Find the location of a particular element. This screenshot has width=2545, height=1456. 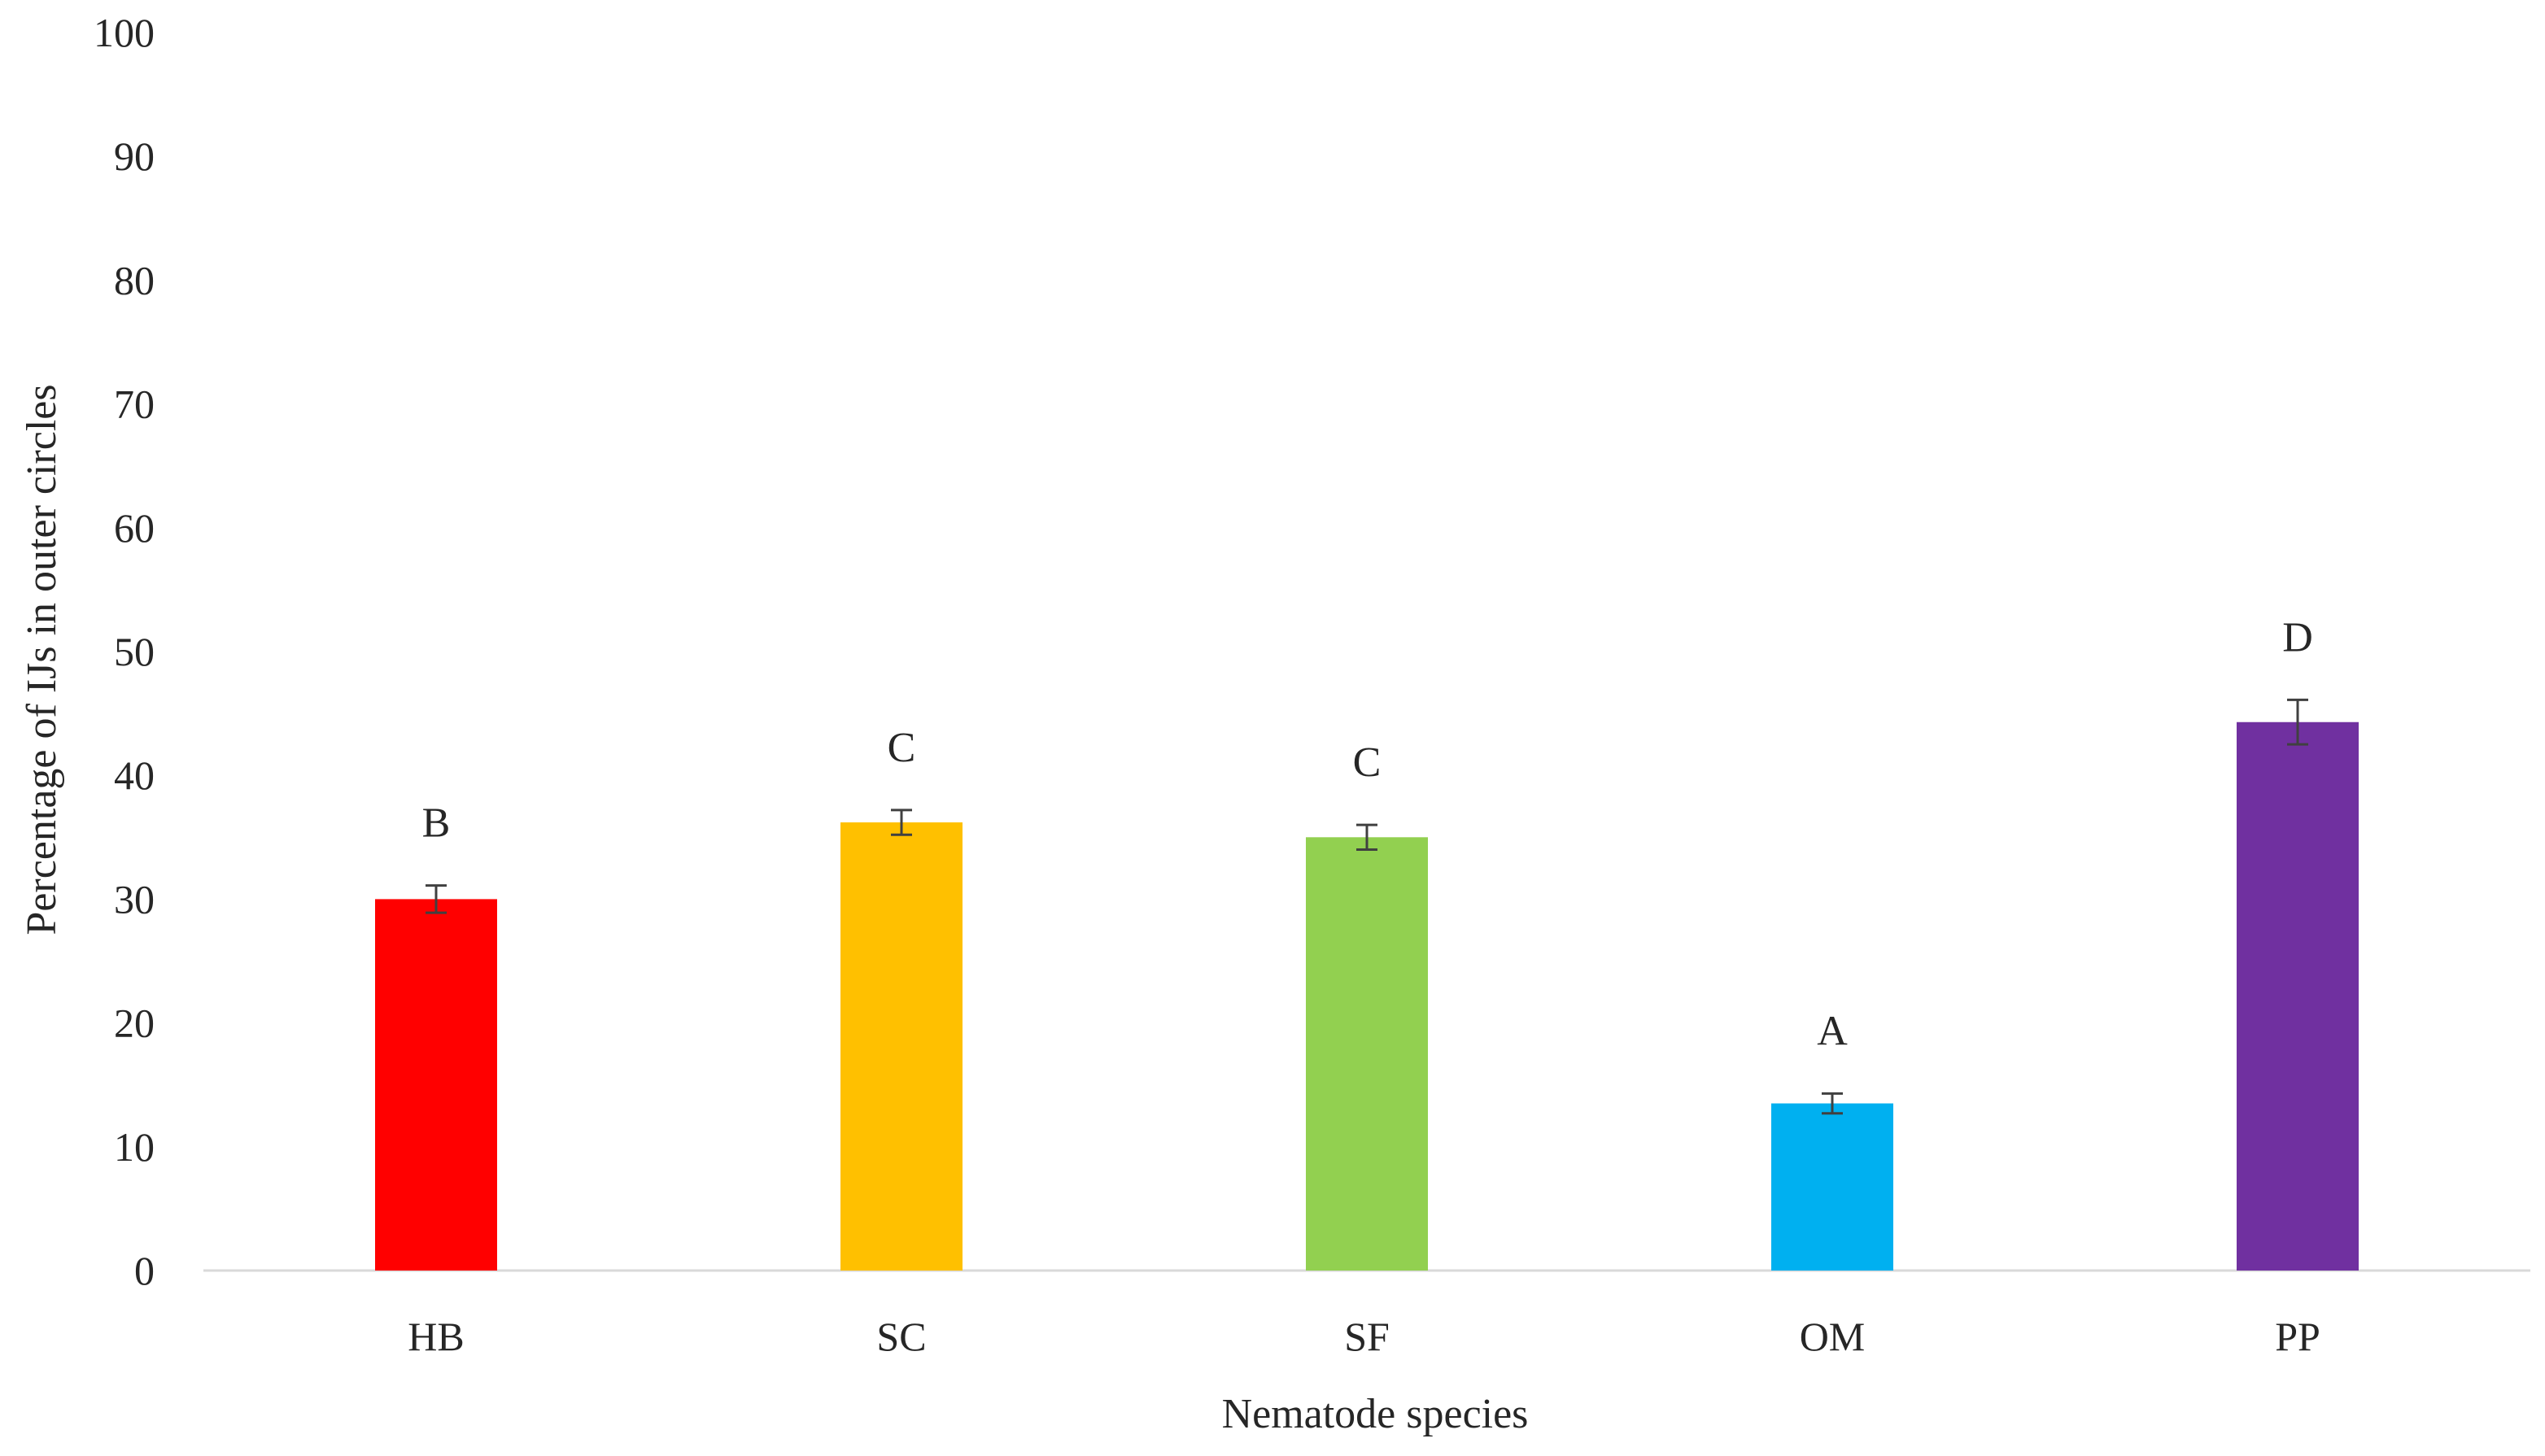

y-tick-label: 30 is located at coordinates (135, 899).